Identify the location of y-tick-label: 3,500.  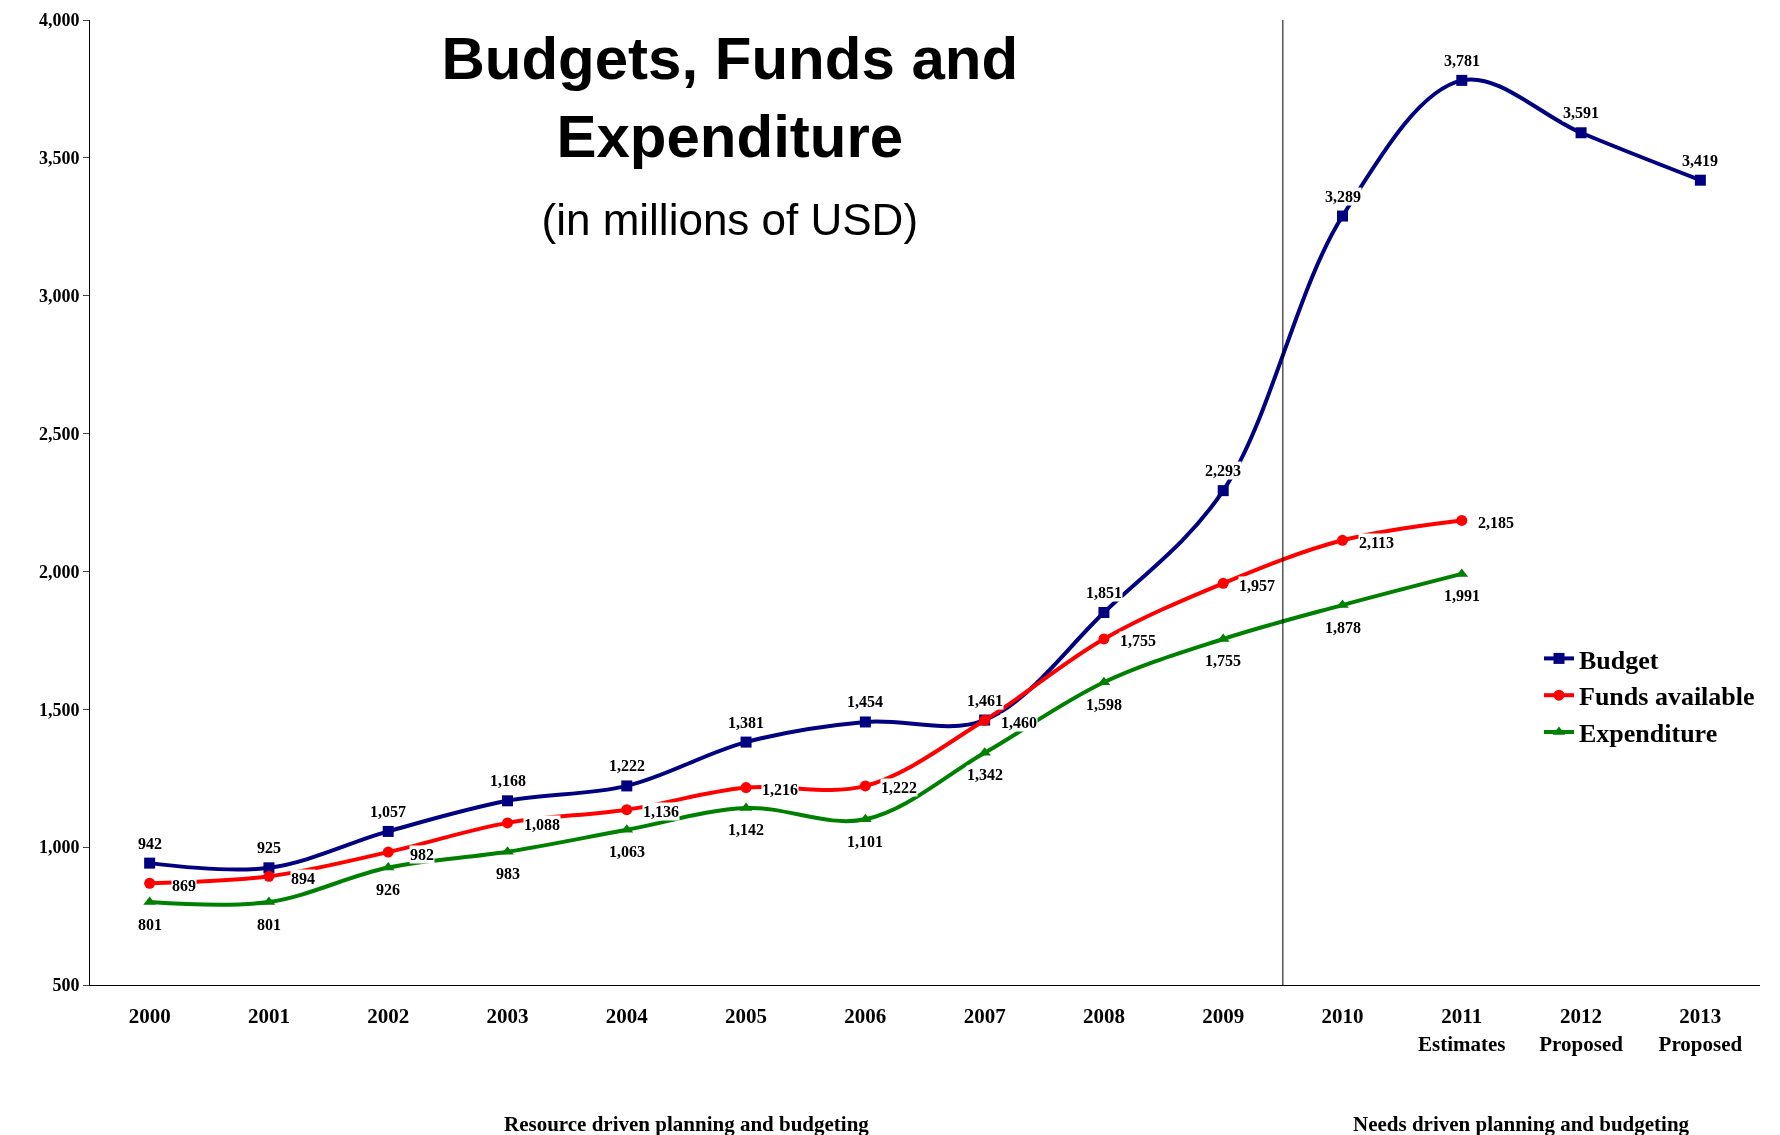
(59, 158).